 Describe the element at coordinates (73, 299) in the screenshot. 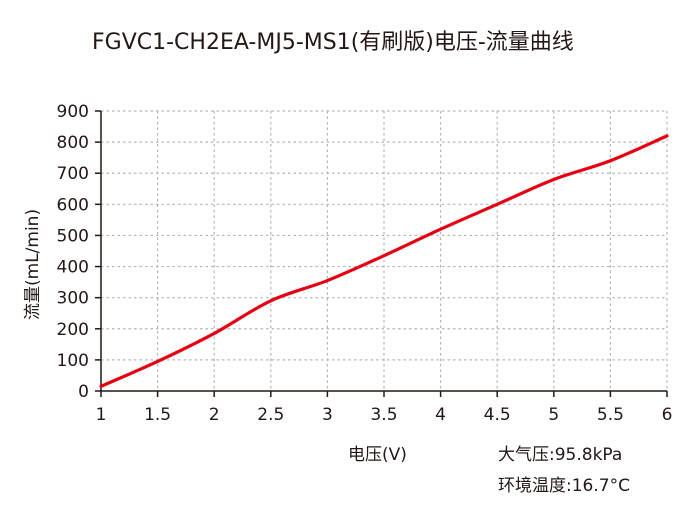

I see `y-tick-label: 300` at that location.